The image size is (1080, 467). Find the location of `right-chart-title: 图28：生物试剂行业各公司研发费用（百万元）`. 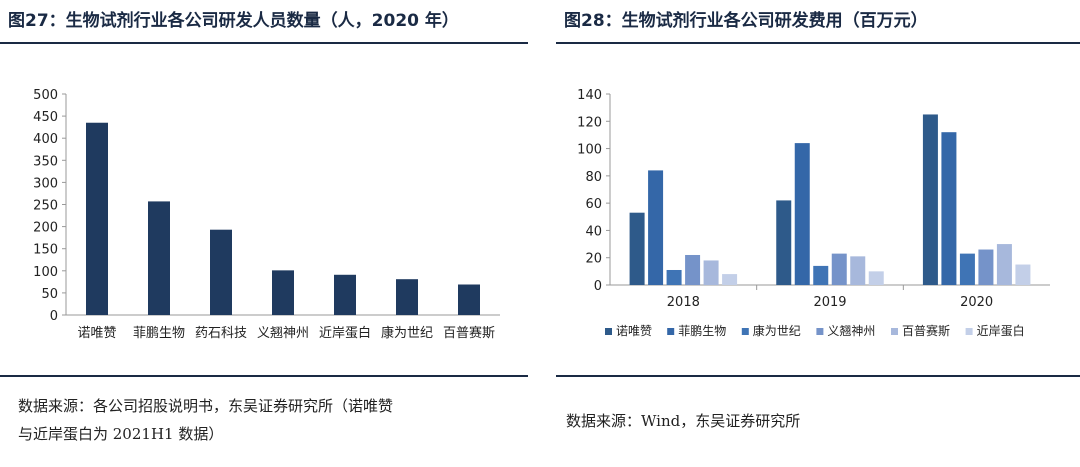

right-chart-title: 图28：生物试剂行业各公司研发费用（百万元） is located at coordinates (746, 21).